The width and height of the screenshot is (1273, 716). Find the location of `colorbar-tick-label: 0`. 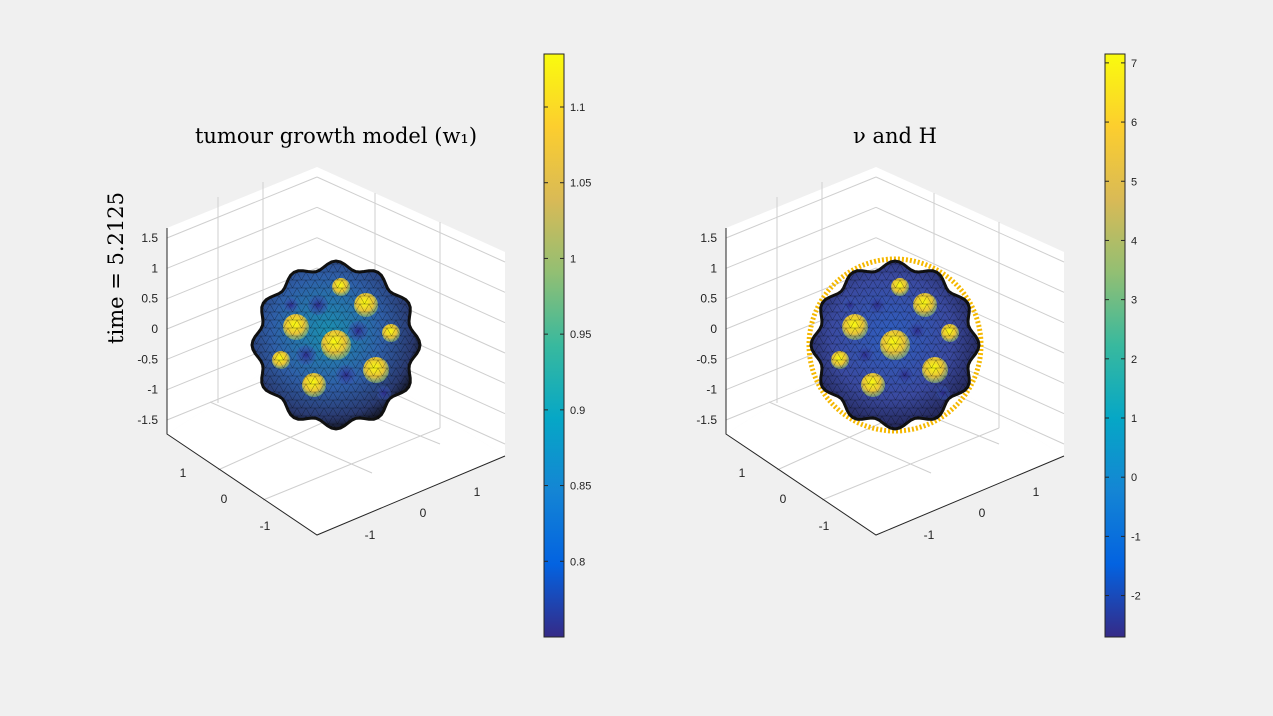

colorbar-tick-label: 0 is located at coordinates (1134, 478).